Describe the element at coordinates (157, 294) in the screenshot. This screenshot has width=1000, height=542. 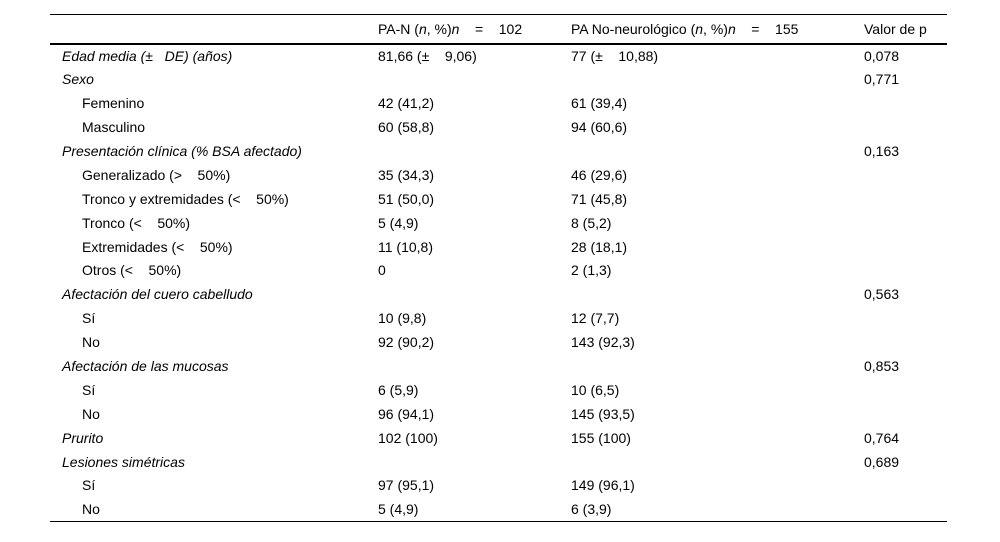
I see `row-label: Afectación del cuero cabelludo` at that location.